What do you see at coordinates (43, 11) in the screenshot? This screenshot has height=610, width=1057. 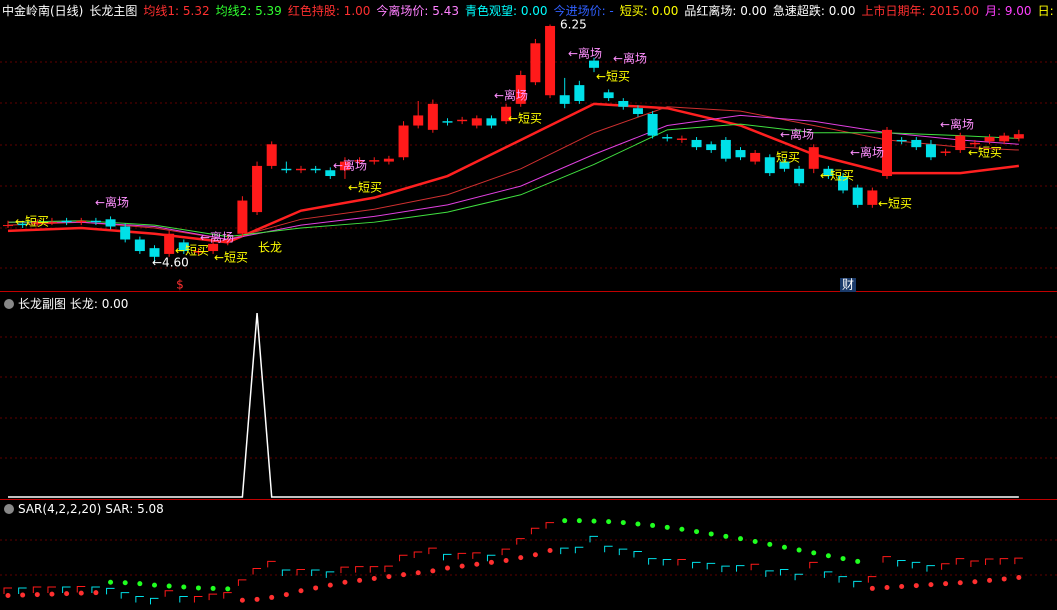 I see `header-item: 中金岭南(日线)` at bounding box center [43, 11].